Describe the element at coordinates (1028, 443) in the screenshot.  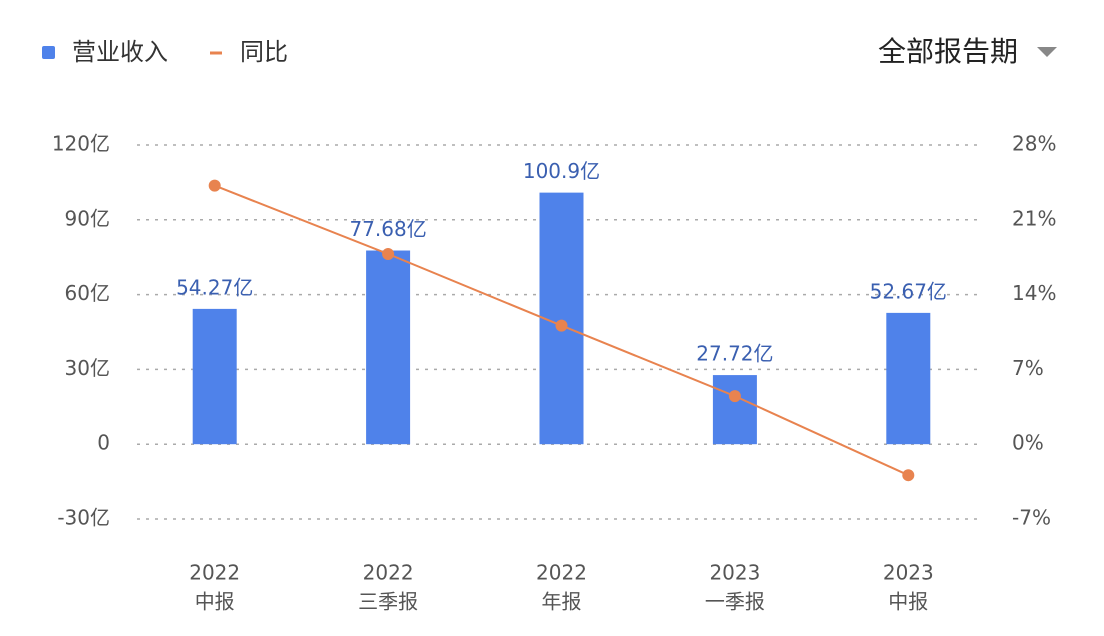
I see `y2-tick-label: 0%` at that location.